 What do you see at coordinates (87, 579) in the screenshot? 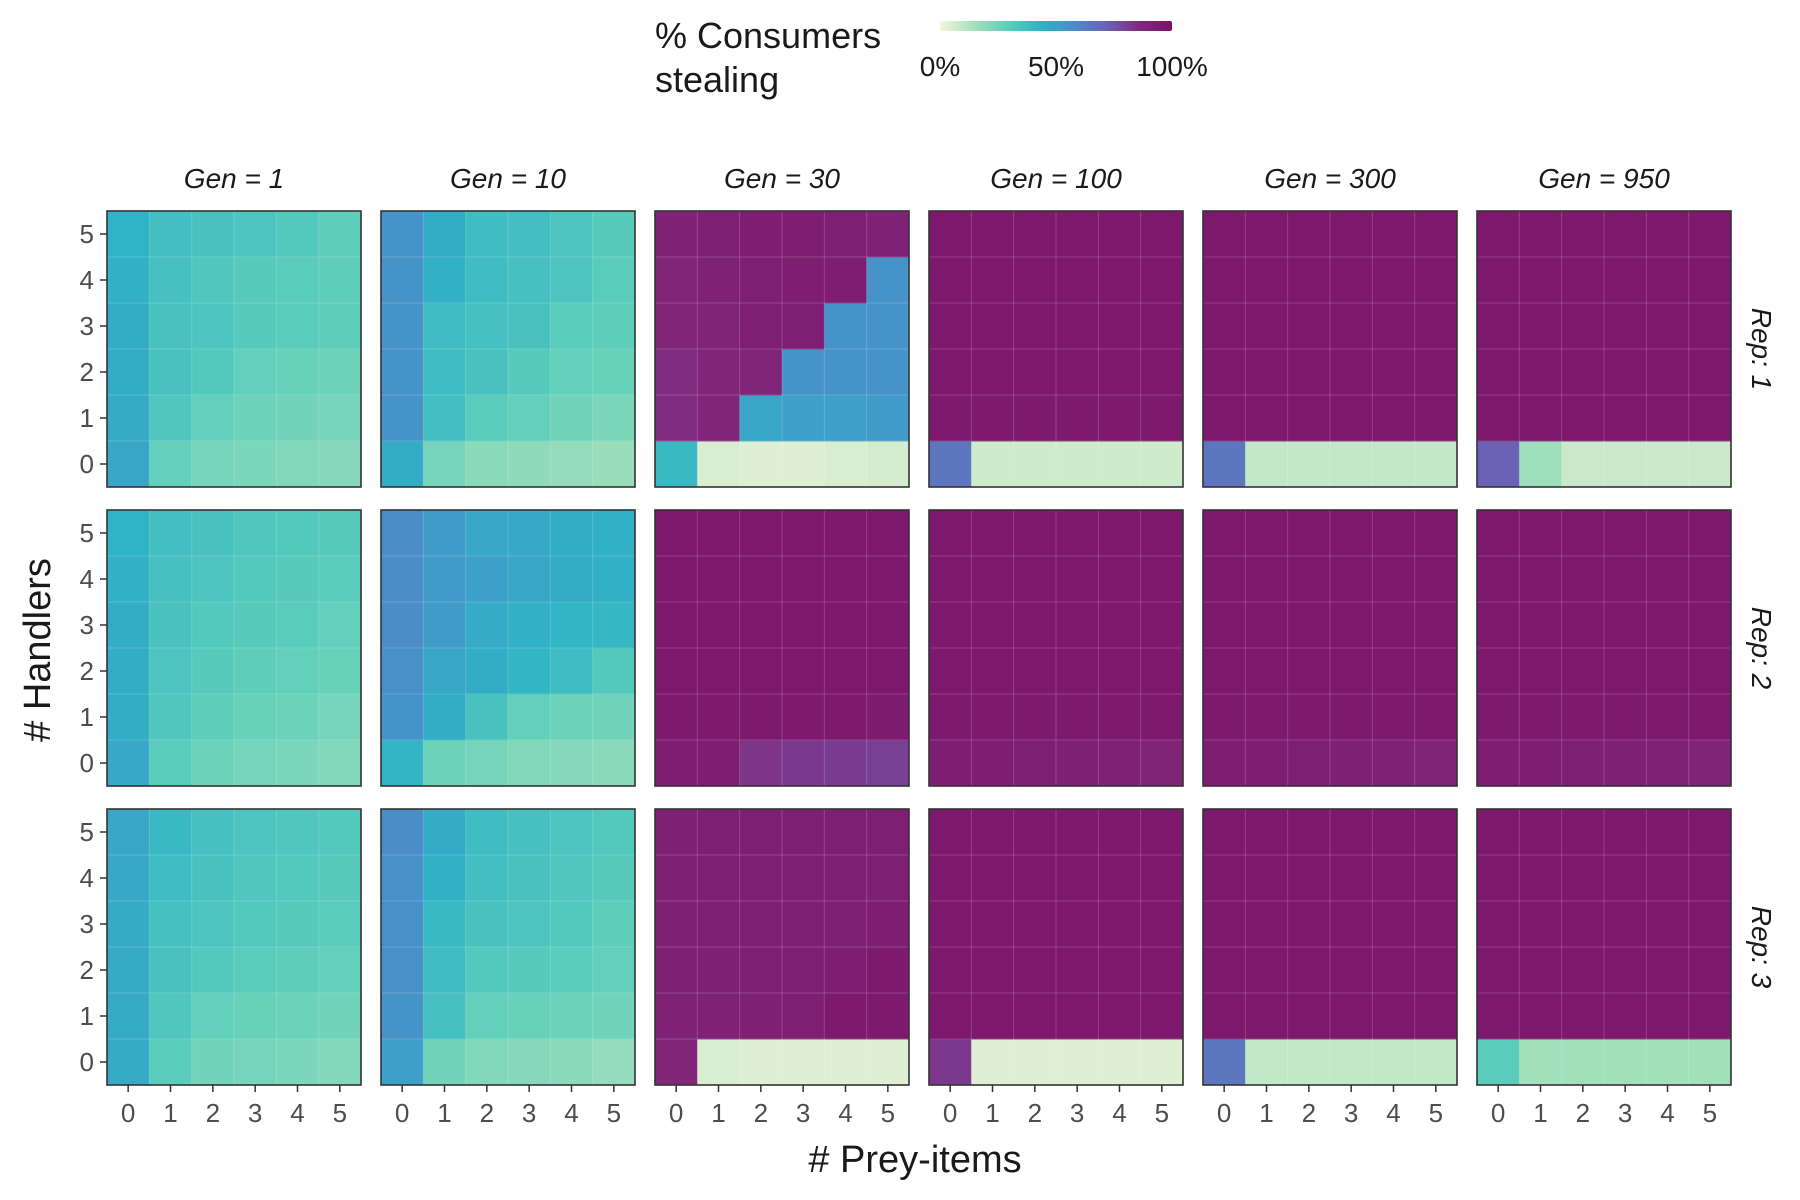
I see `y-tick-label: 4` at bounding box center [87, 579].